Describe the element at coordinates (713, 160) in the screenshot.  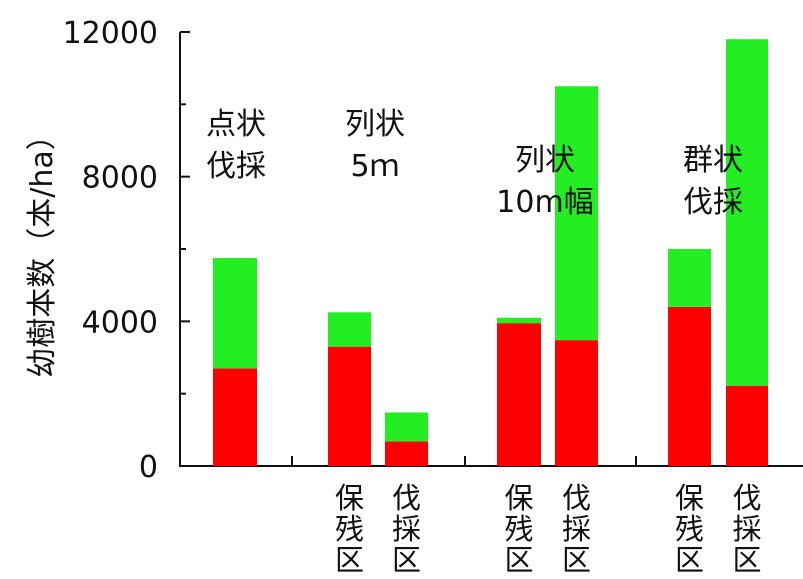
I see `group-label-line: 群状` at that location.